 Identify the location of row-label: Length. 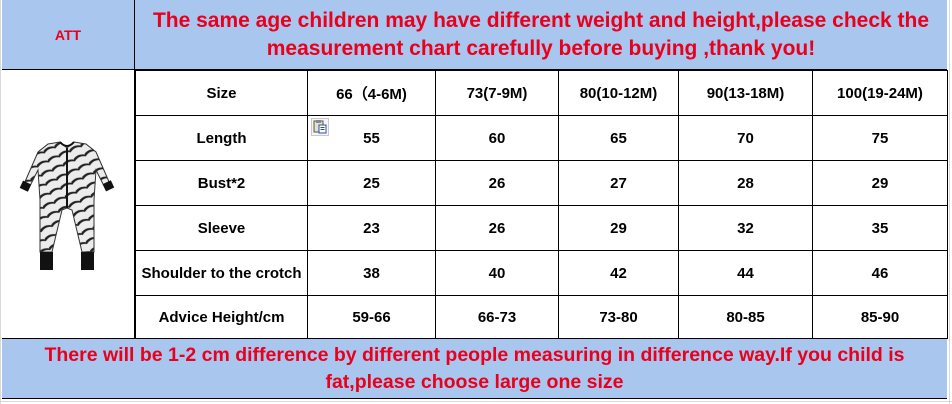
(221, 138).